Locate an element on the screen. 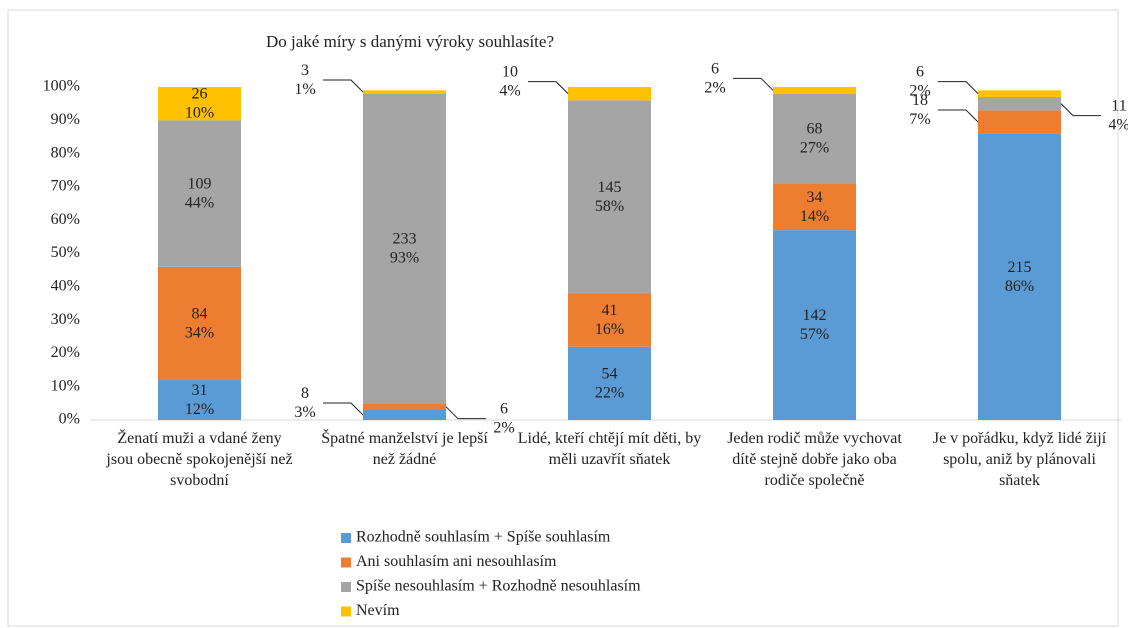  data-label-count: 8 is located at coordinates (305, 393).